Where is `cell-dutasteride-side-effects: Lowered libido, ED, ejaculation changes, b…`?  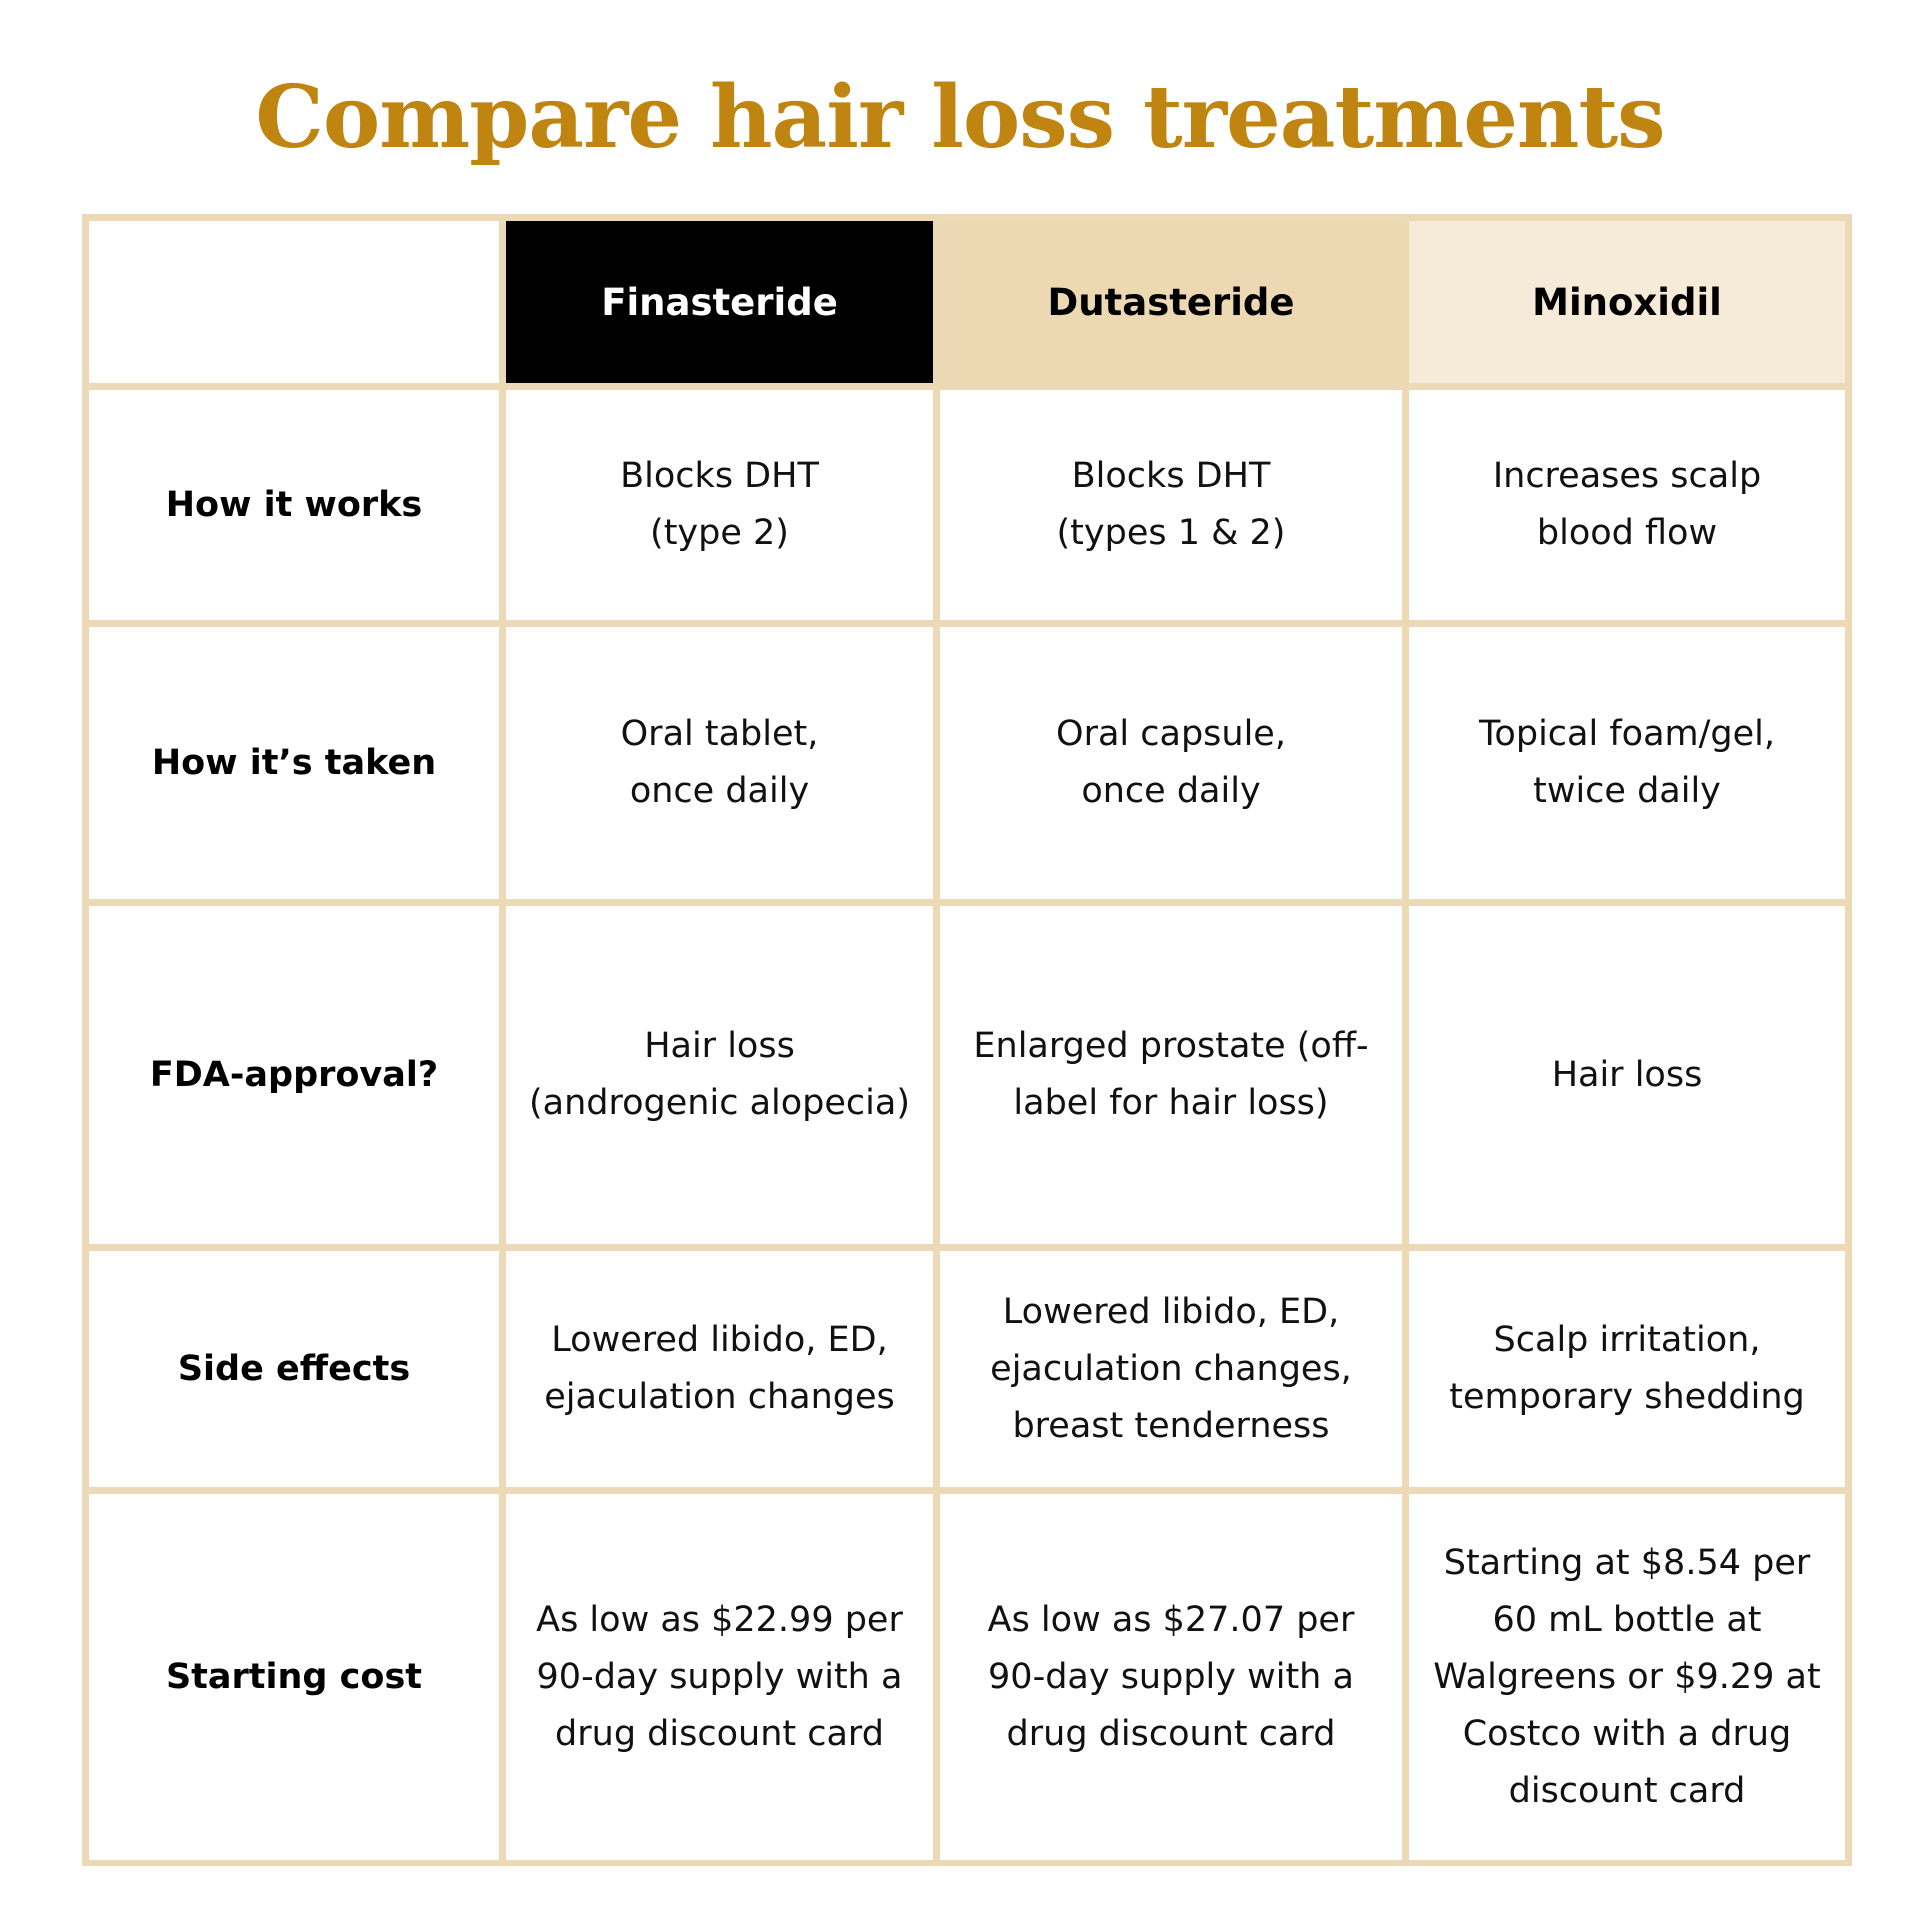 cell-dutasteride-side-effects: Lowered libido, ED, ejaculation changes, b… is located at coordinates (1171, 1369).